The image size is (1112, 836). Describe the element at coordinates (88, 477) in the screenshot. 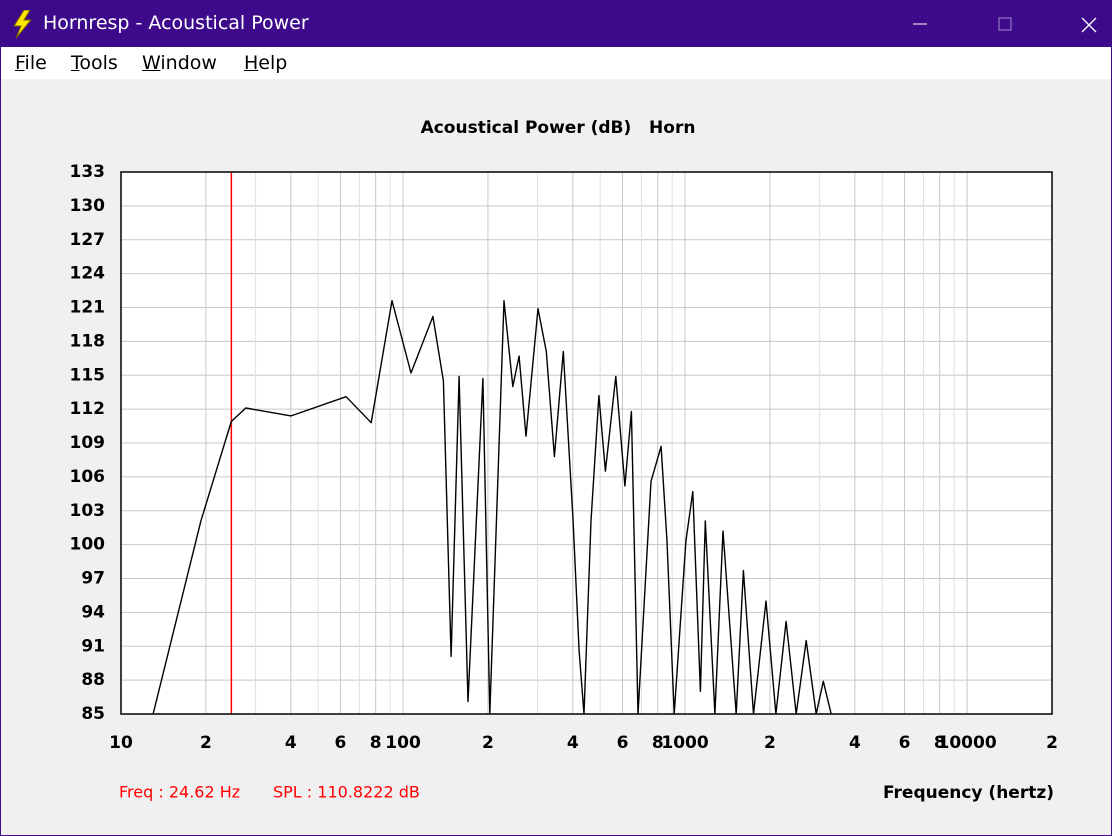

I see `y-tick-label: 106` at that location.